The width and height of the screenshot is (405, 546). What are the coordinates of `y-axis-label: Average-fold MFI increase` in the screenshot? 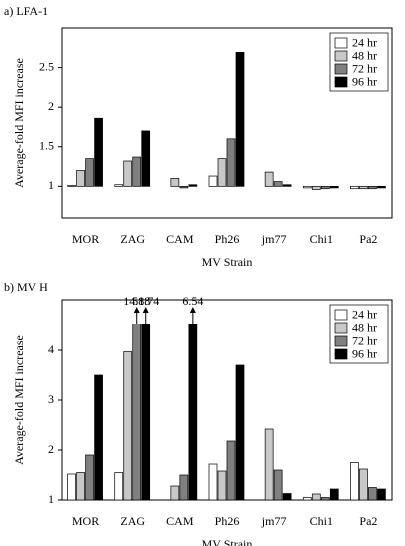 It's located at (19, 400).